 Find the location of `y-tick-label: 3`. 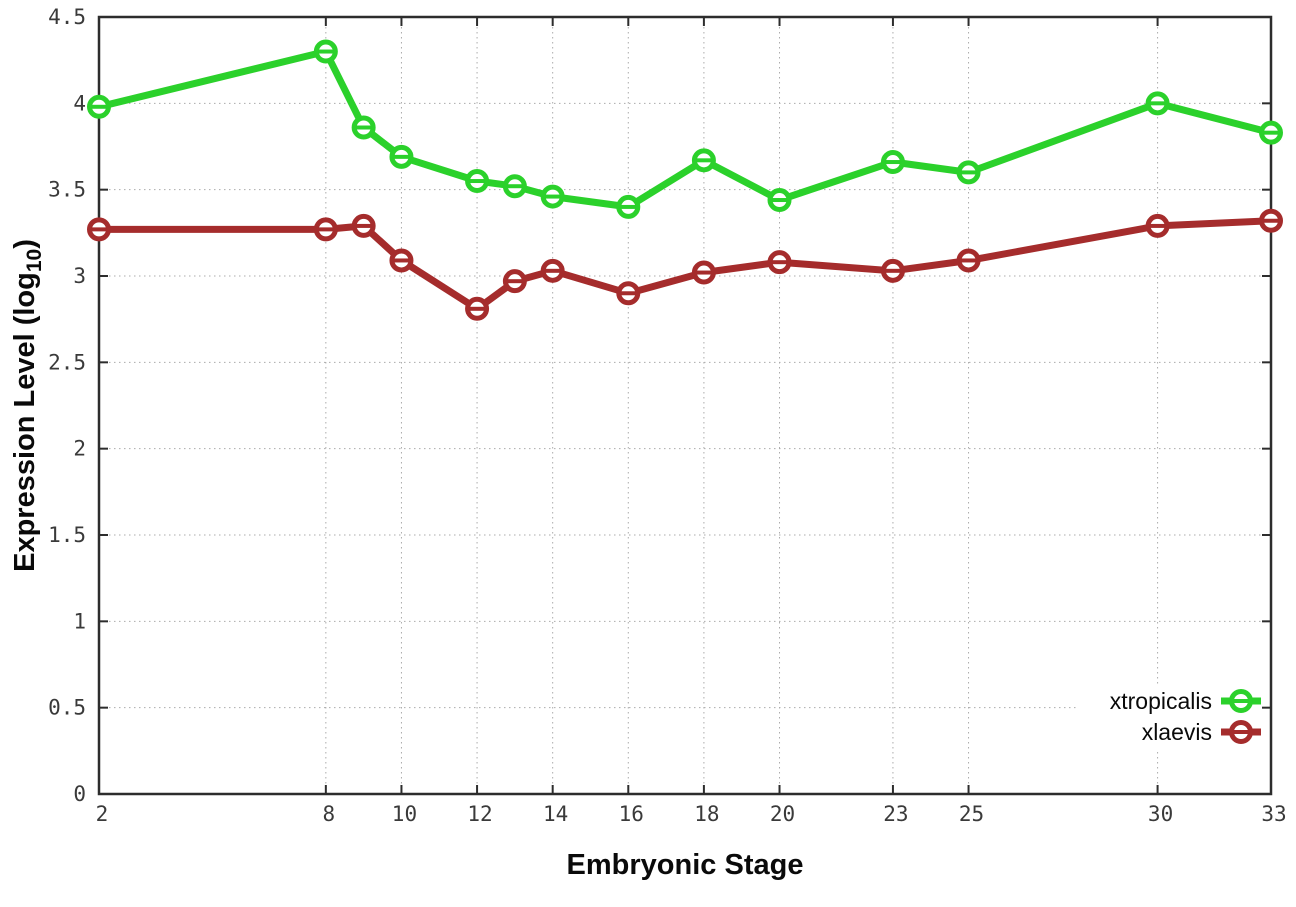

y-tick-label: 3 is located at coordinates (79, 276).